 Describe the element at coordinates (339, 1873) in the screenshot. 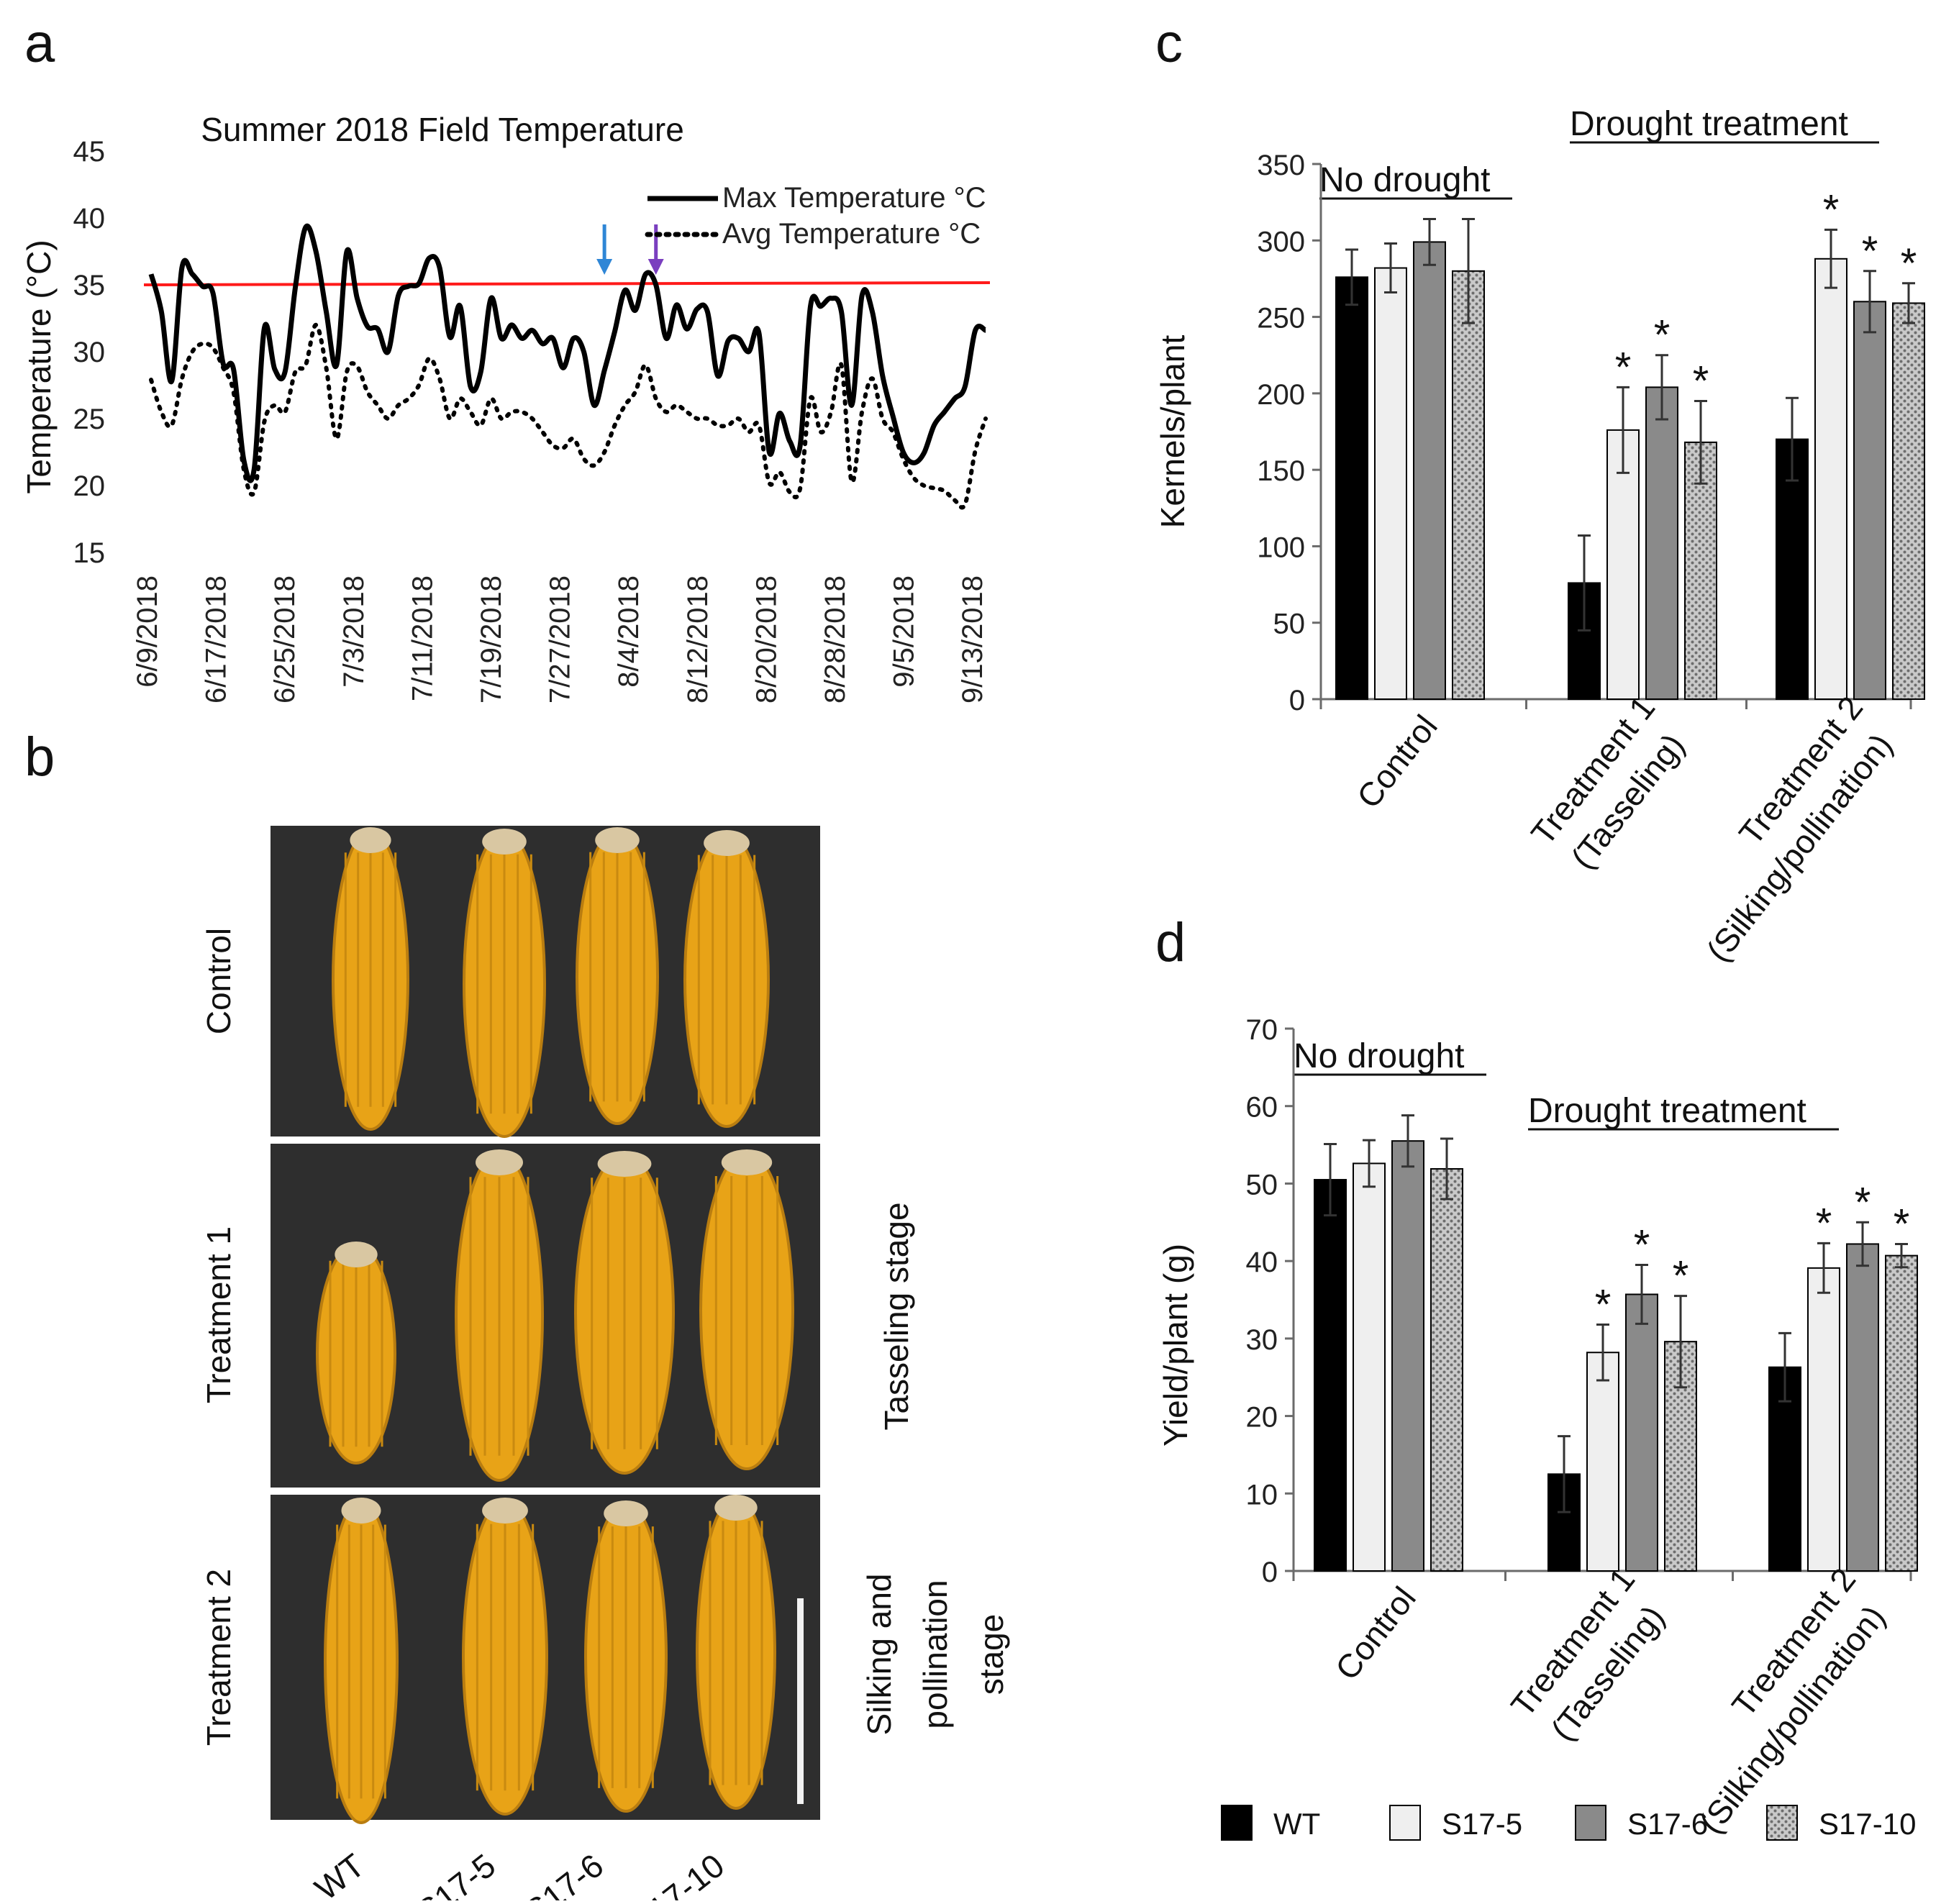

I see `genotype-label-wt: WT` at that location.